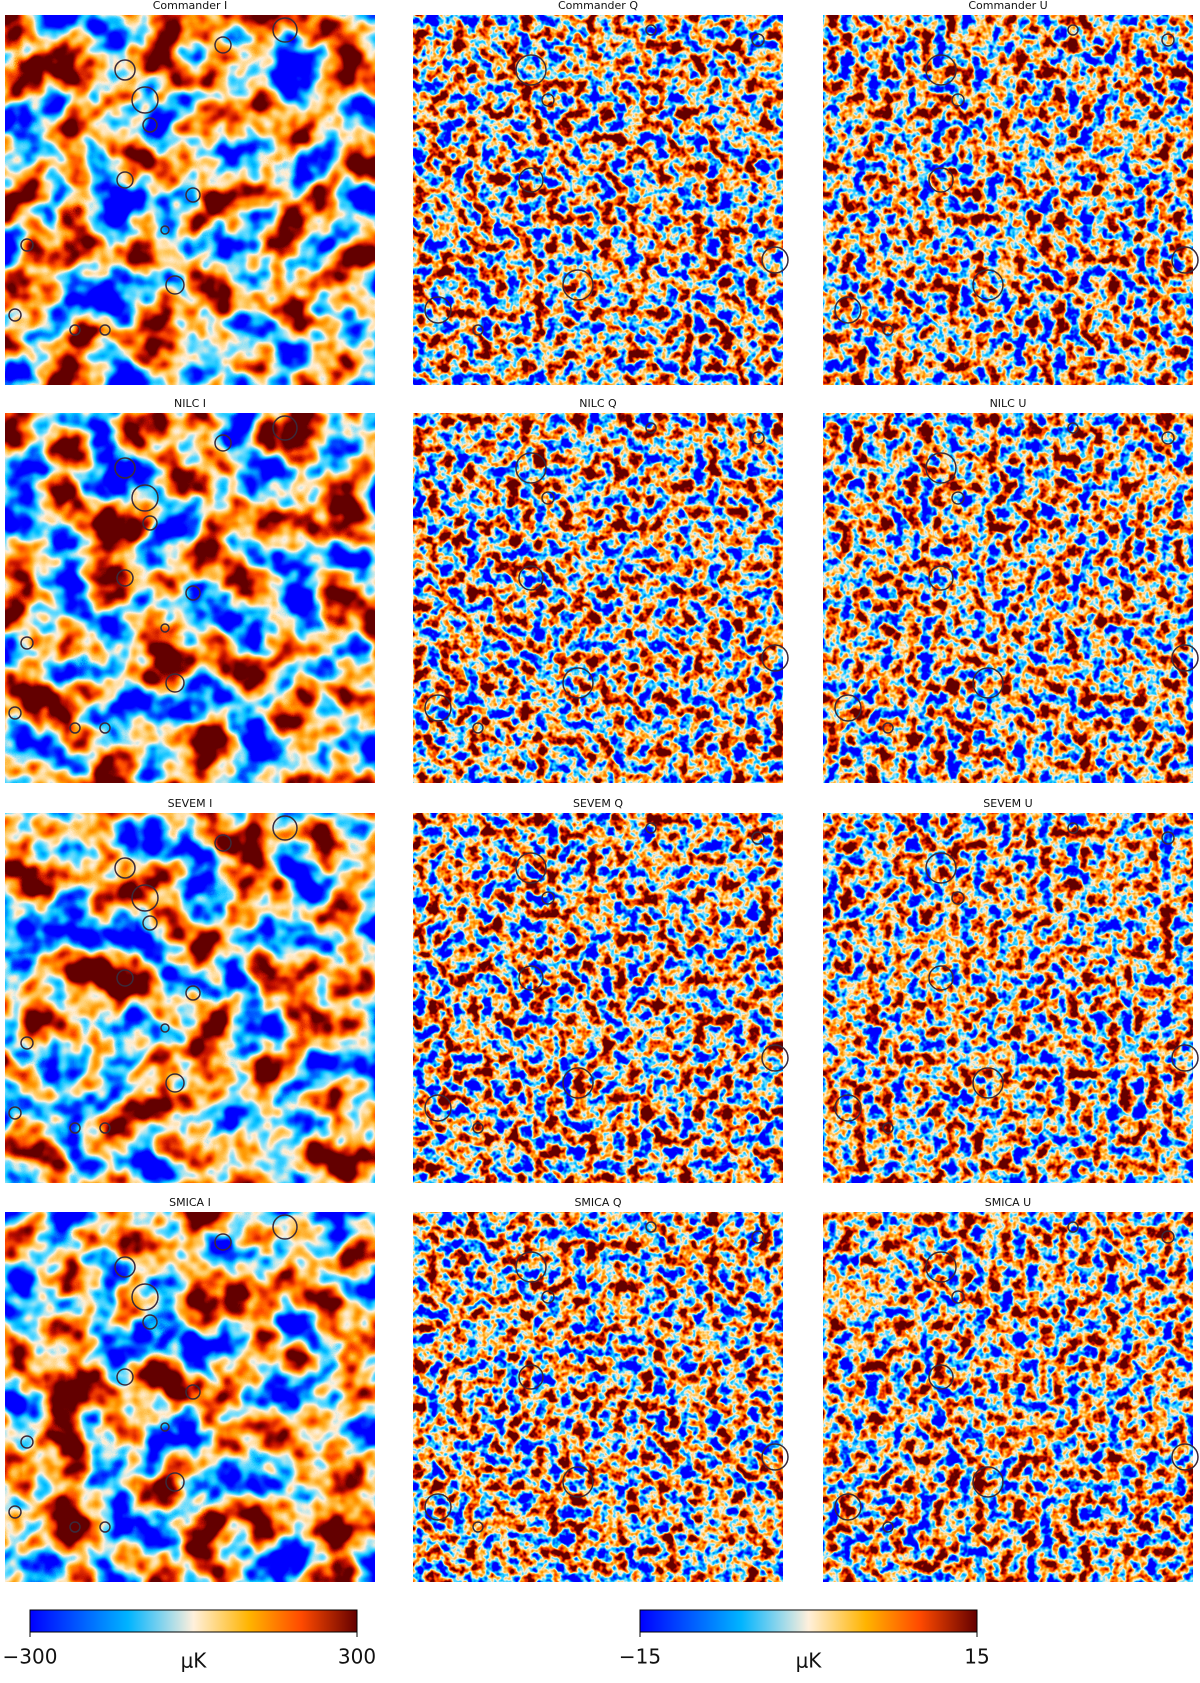 The image size is (1200, 1683). I want to click on colorbar-tick-label: 300, so click(357, 1657).